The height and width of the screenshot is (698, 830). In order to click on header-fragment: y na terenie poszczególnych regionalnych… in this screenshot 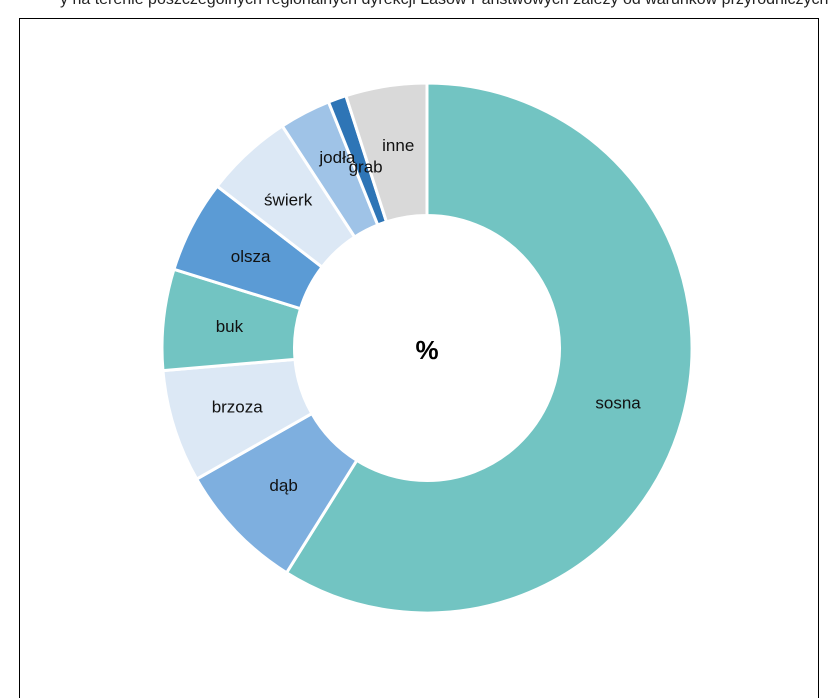, I will do `click(445, 4)`.